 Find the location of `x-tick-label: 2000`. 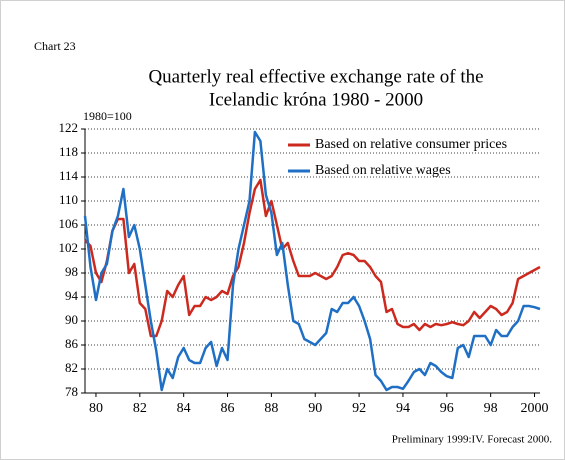

x-tick-label: 2000 is located at coordinates (535, 408).